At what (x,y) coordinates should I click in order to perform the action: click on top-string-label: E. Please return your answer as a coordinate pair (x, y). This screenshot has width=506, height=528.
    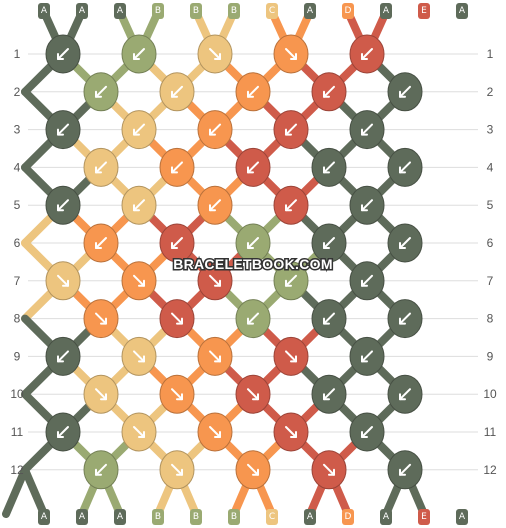
    Looking at the image, I should click on (424, 11).